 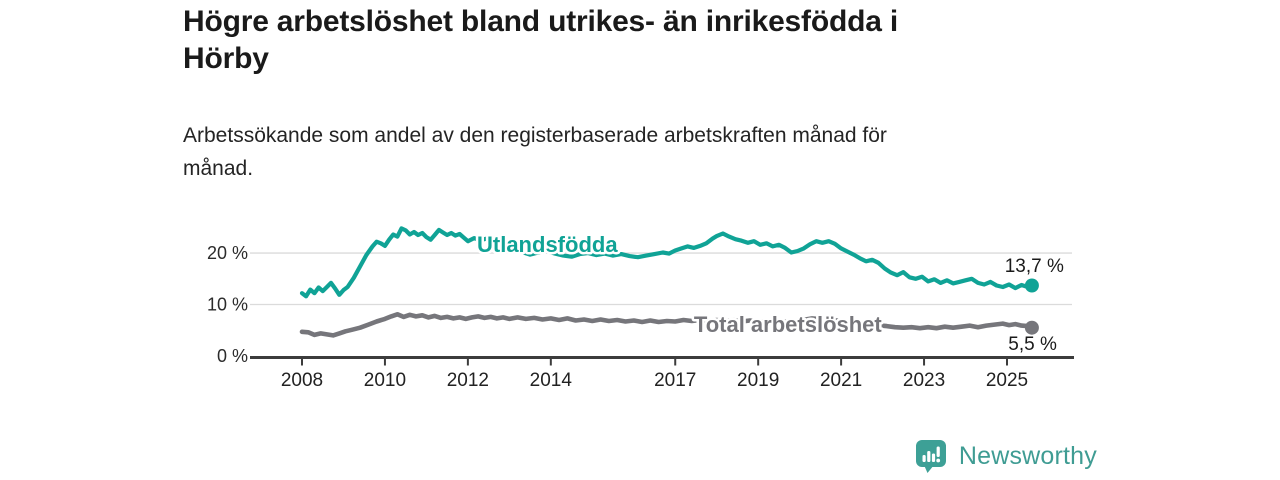 What do you see at coordinates (1027, 456) in the screenshot?
I see `newsworthy-logo-text: Newsworthy` at bounding box center [1027, 456].